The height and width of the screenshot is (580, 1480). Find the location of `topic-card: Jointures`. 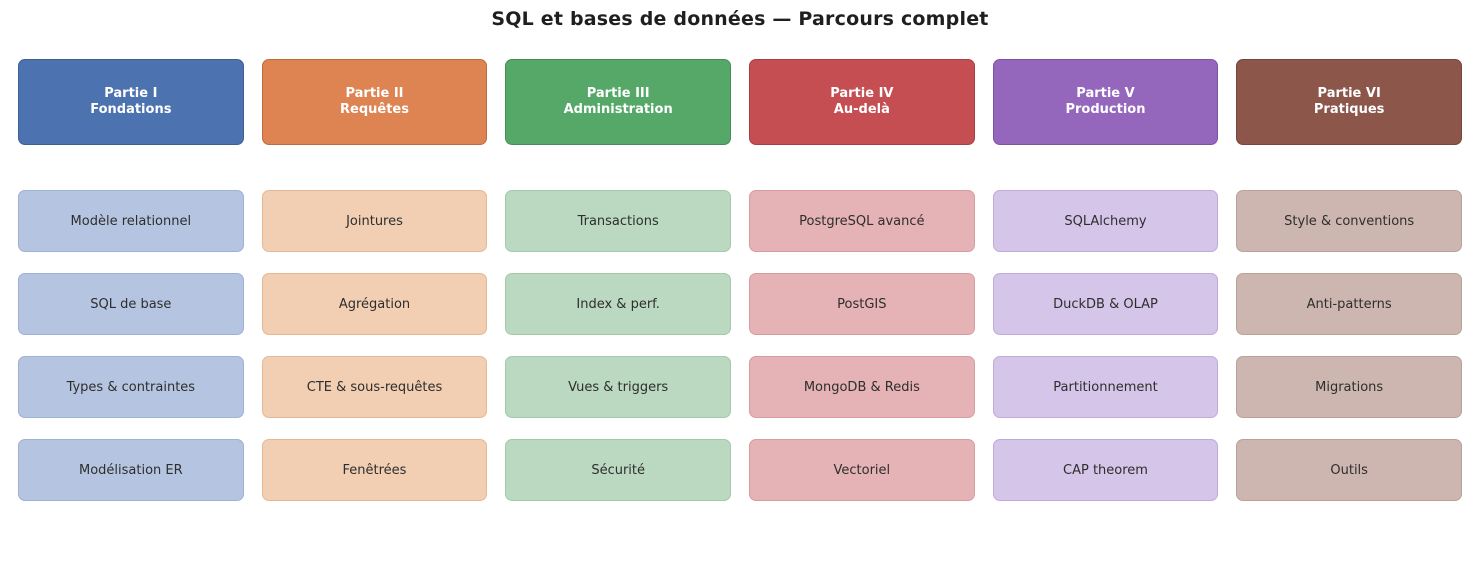

topic-card: Jointures is located at coordinates (374, 221).